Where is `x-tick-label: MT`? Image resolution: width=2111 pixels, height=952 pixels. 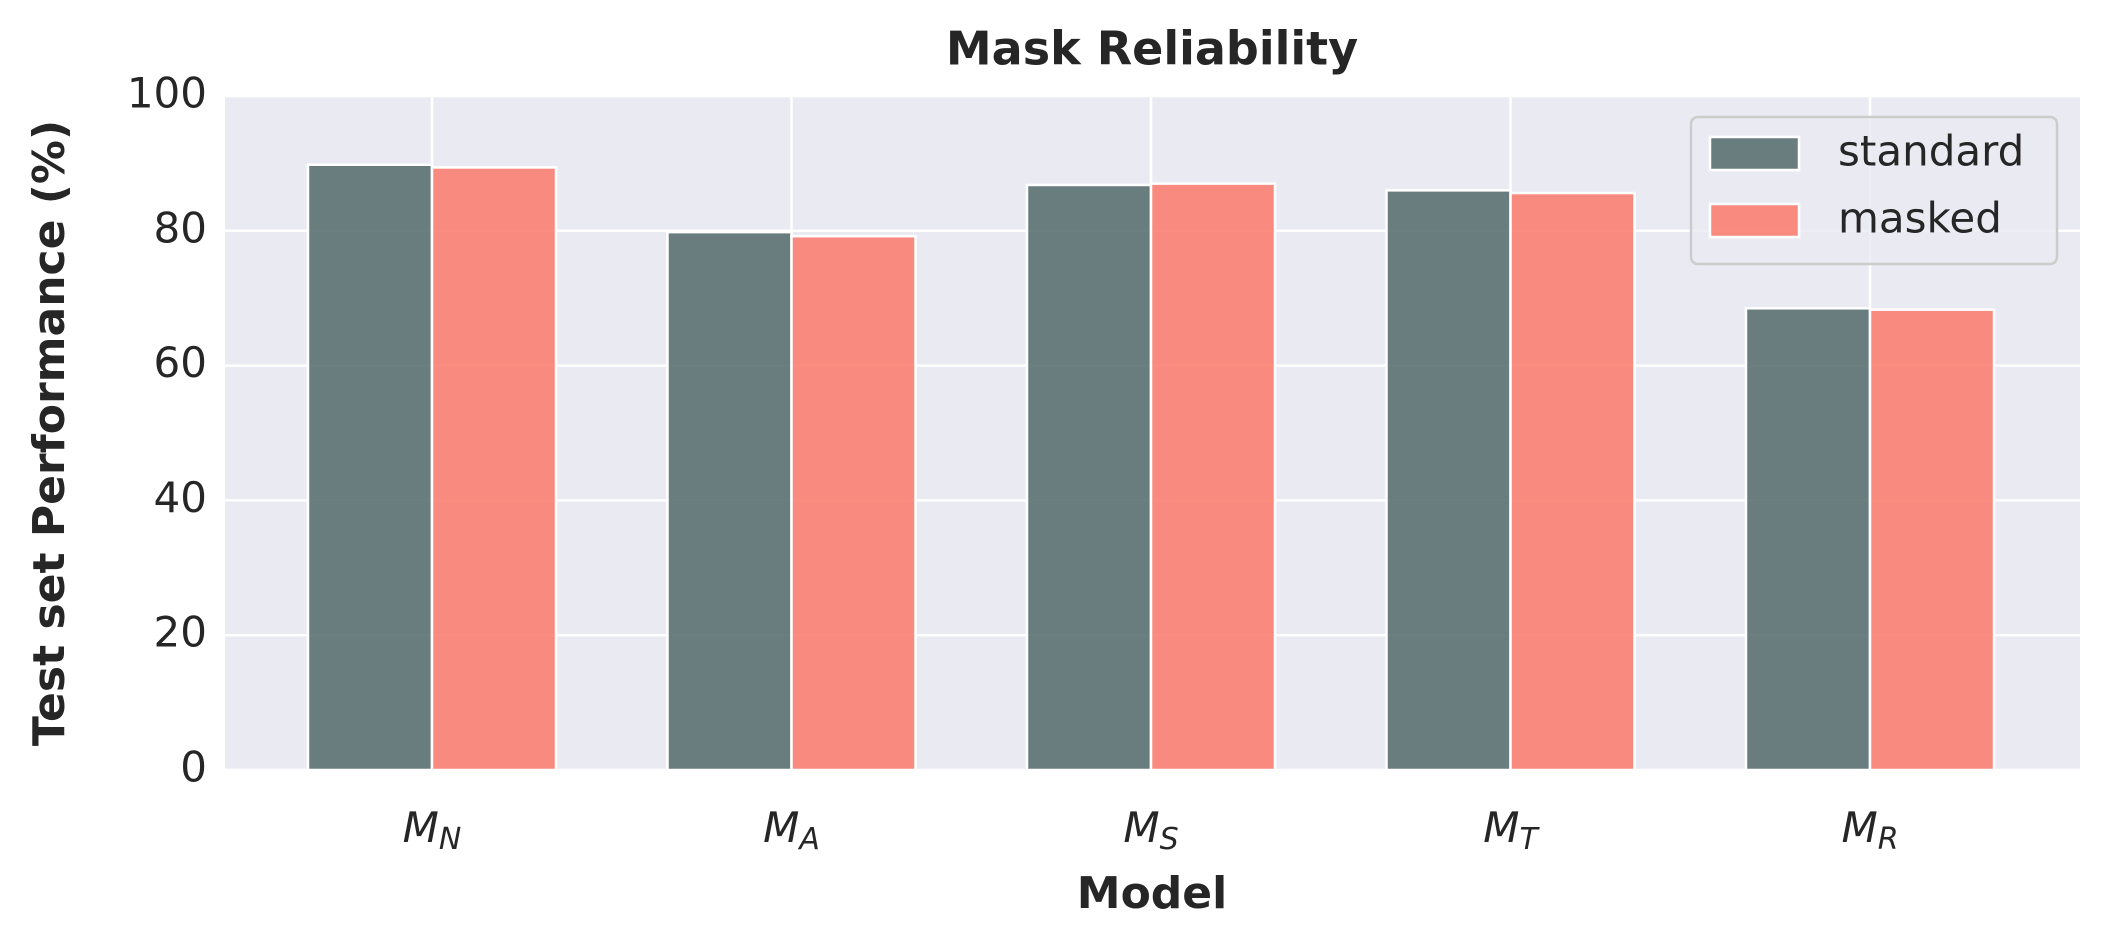 x-tick-label: MT is located at coordinates (1511, 830).